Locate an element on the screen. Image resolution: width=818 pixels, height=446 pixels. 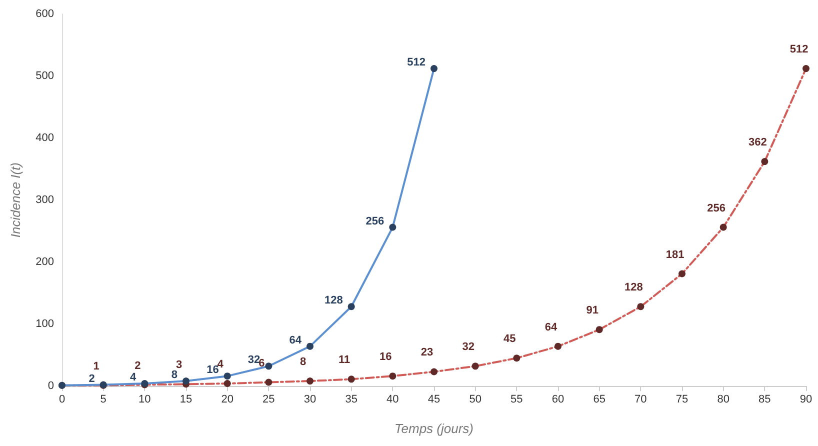
y-tick-label: 300 is located at coordinates (45, 200).